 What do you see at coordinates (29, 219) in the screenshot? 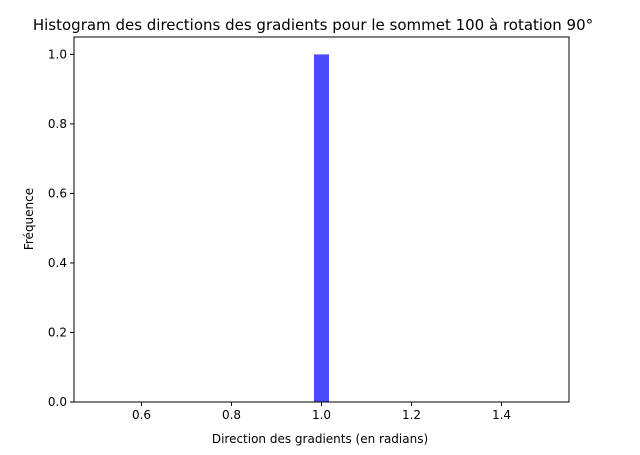
I see `y-axis-label: Fréquence` at bounding box center [29, 219].